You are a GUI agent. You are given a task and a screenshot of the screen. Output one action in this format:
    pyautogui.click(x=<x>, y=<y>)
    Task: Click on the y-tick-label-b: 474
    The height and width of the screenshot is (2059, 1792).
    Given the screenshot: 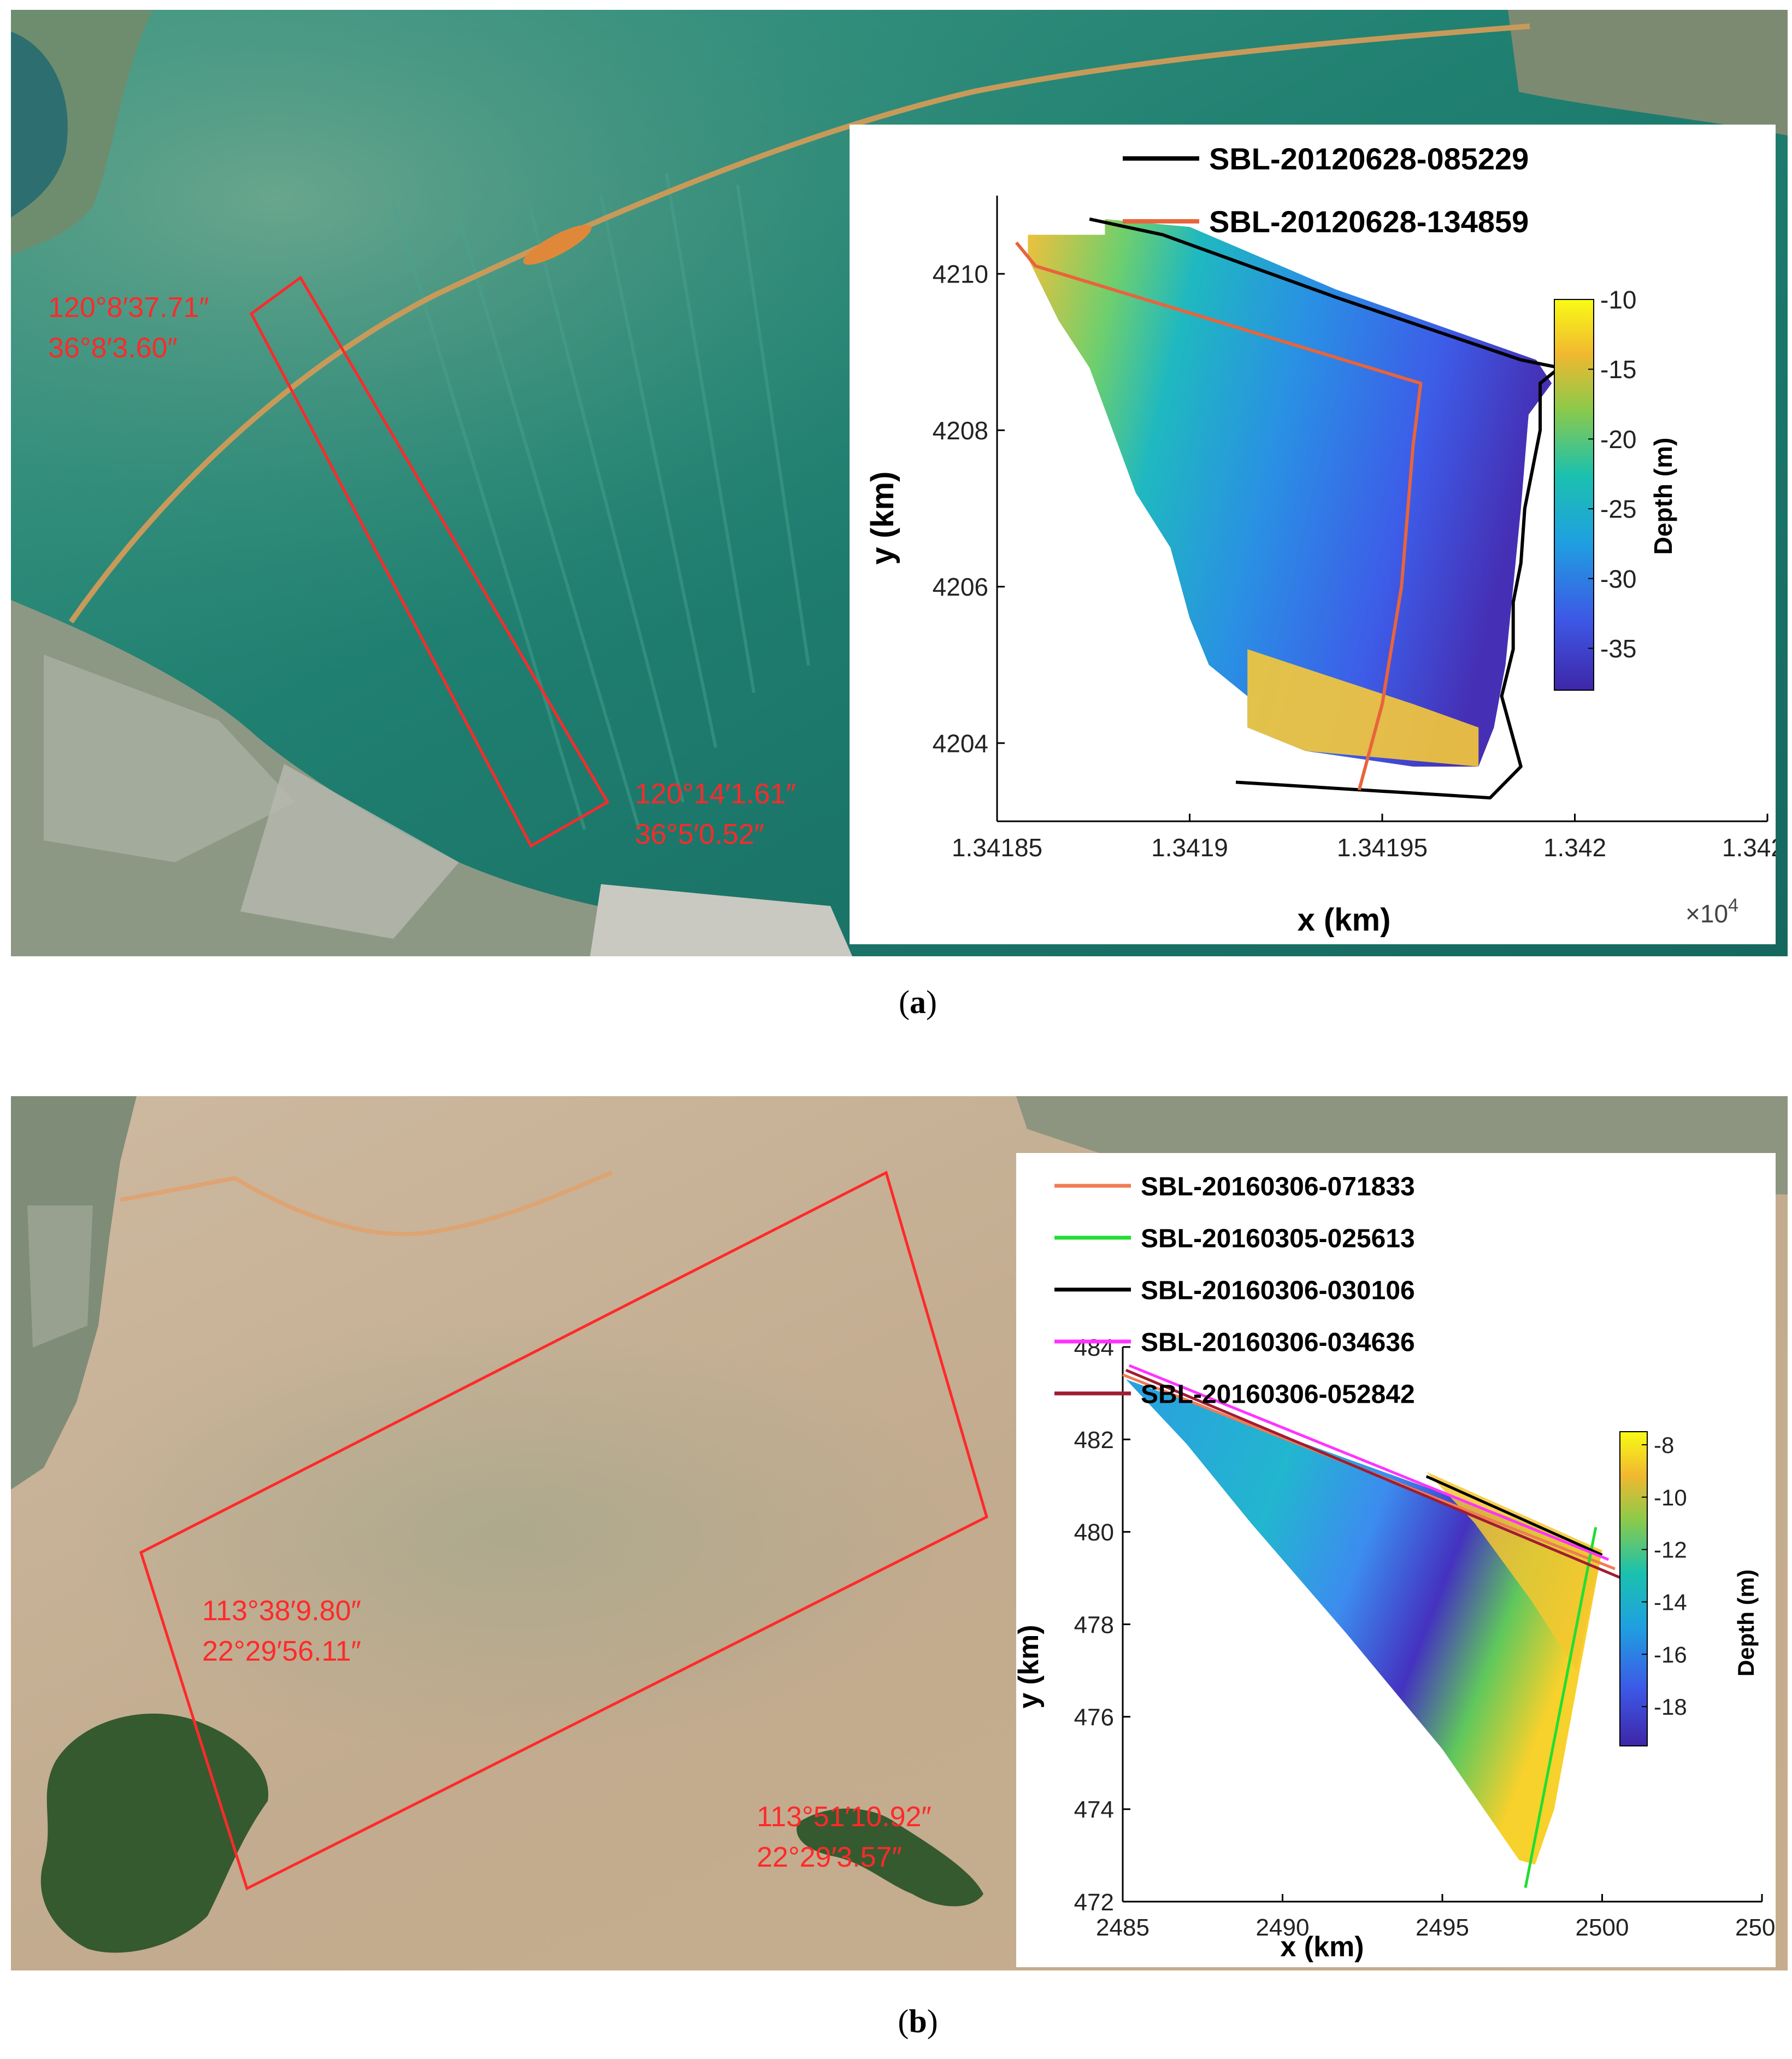 What is the action you would take?
    pyautogui.click(x=1094, y=1810)
    